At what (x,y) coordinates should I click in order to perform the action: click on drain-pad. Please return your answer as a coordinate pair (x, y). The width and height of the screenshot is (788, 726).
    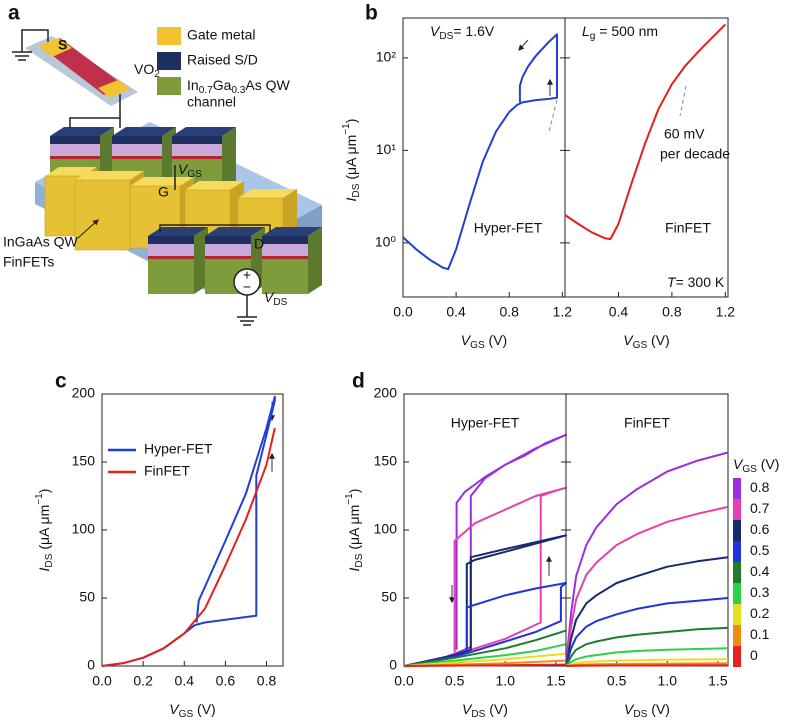
    Looking at the image, I should click on (114, 89).